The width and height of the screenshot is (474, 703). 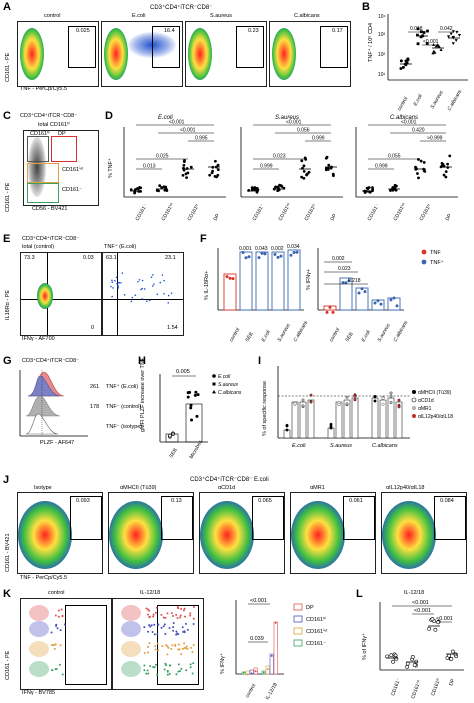 What do you see at coordinates (350, 337) in the screenshot?
I see `f2-cat: SEB` at bounding box center [350, 337].